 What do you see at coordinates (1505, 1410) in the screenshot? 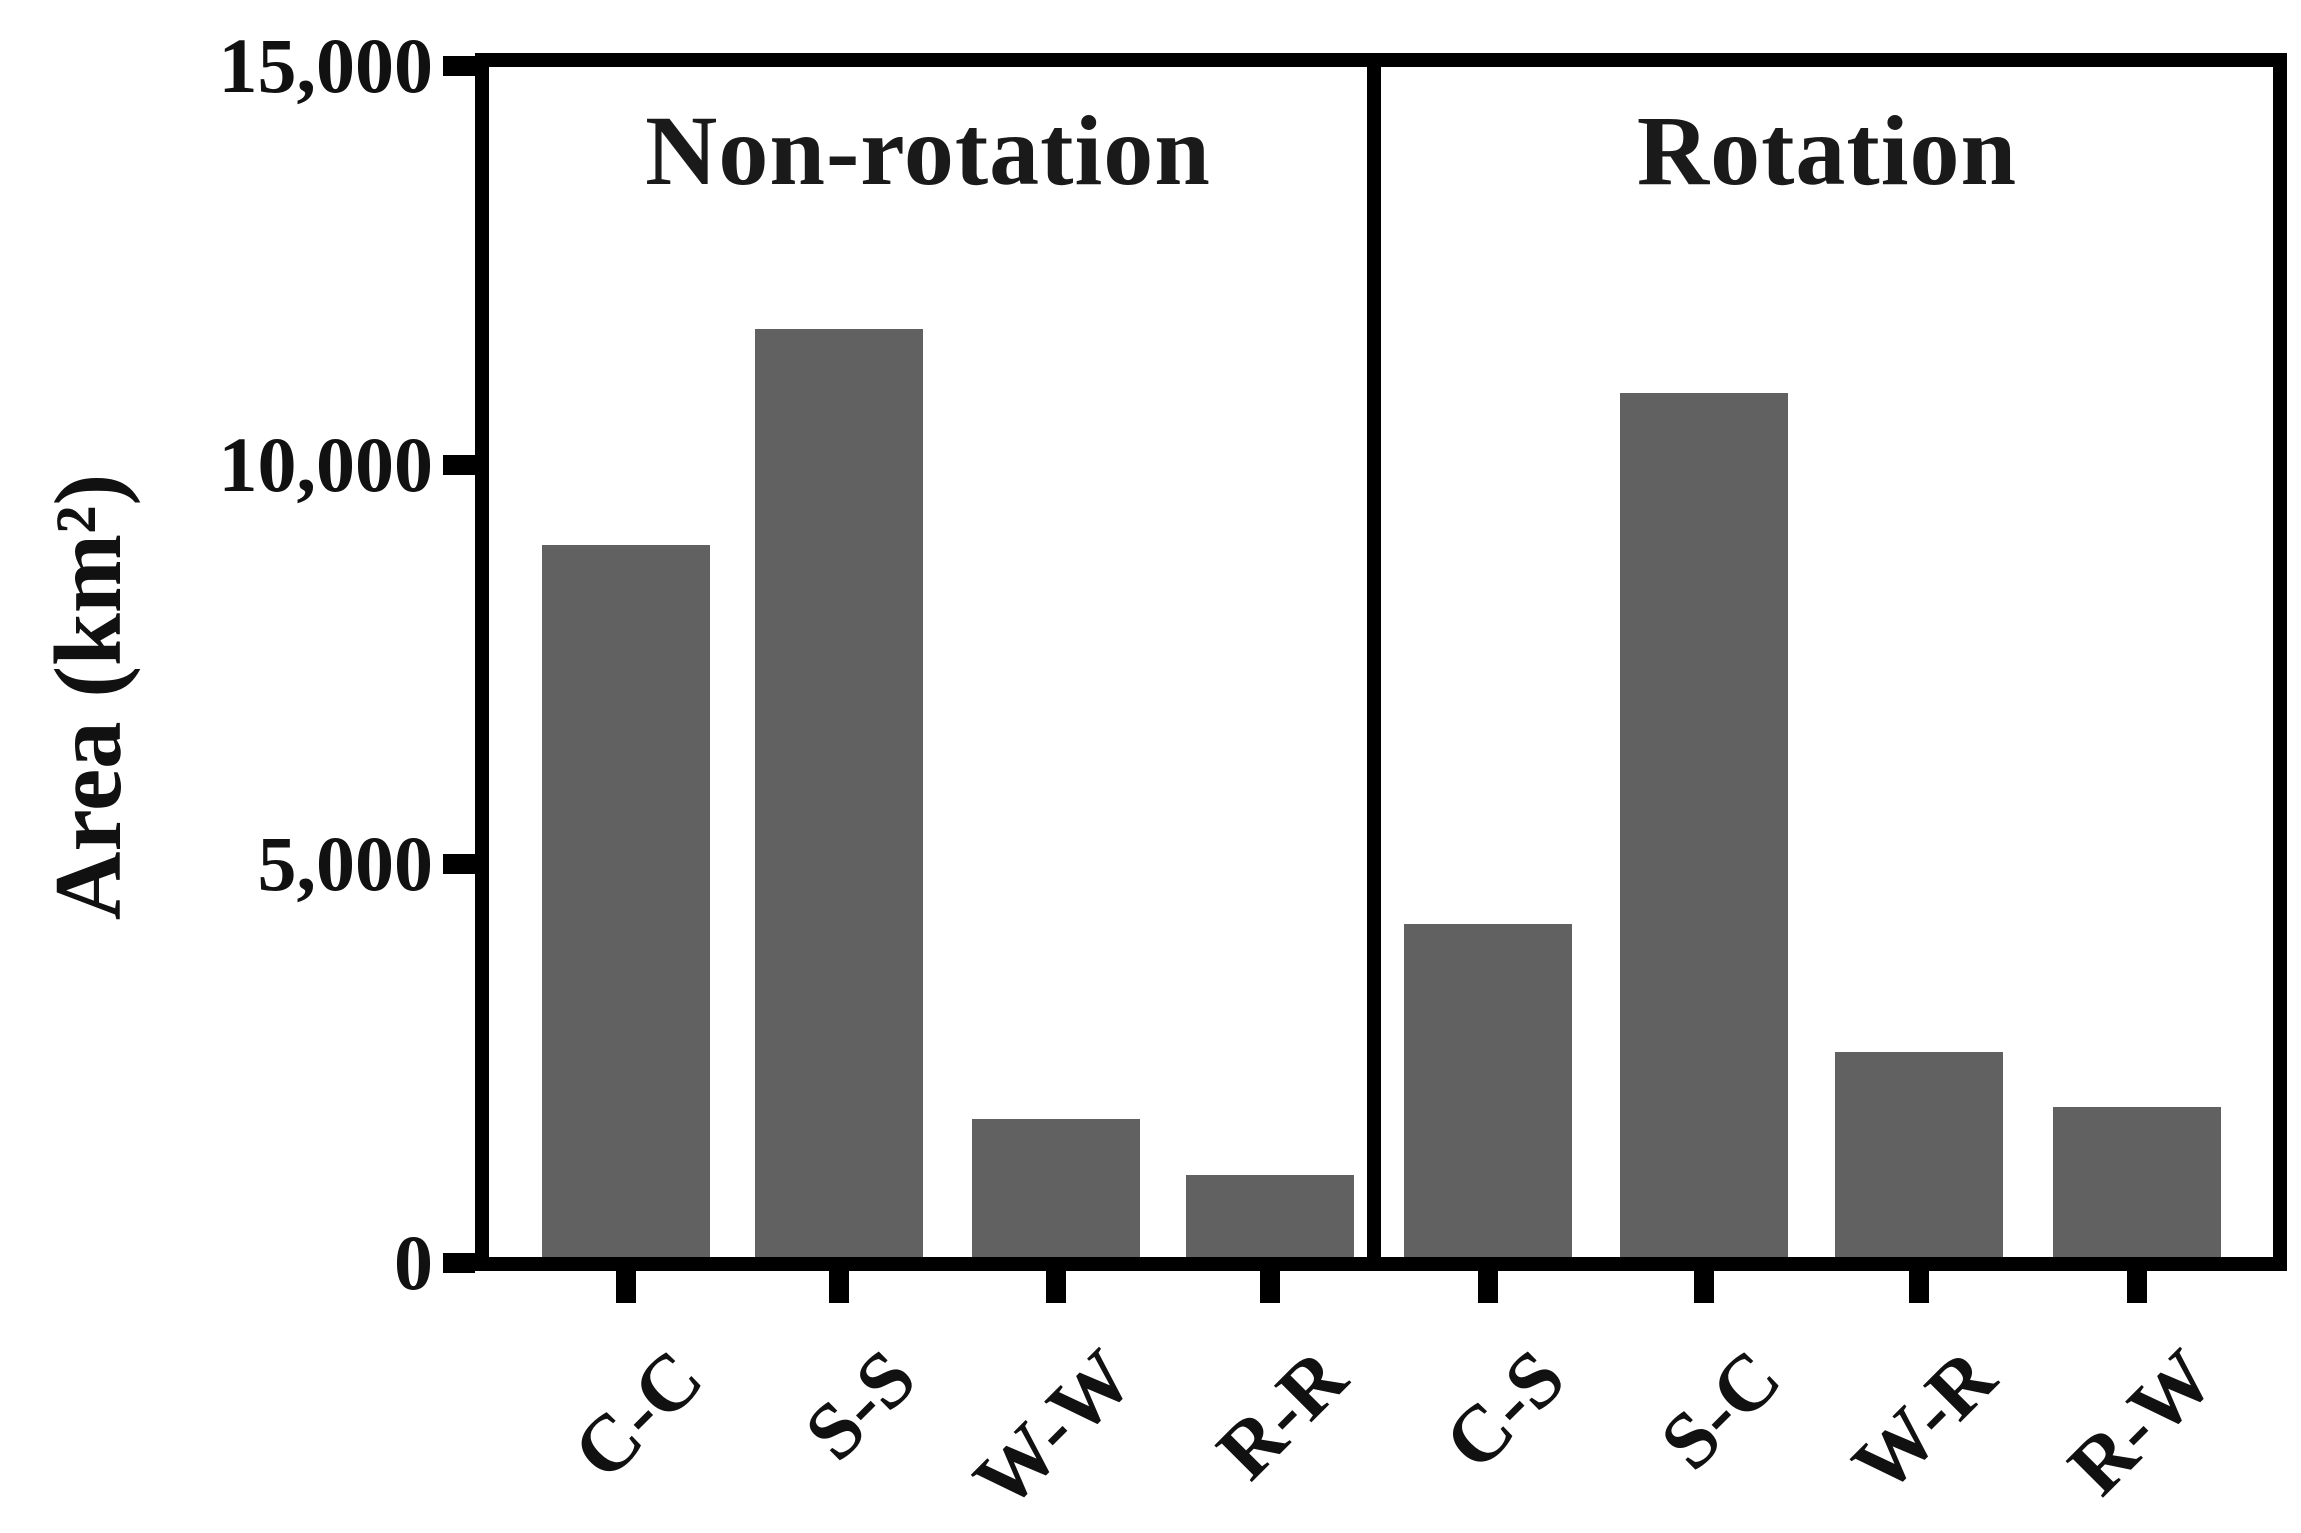
I see `x-tick-label-C-S: C-S` at bounding box center [1505, 1410].